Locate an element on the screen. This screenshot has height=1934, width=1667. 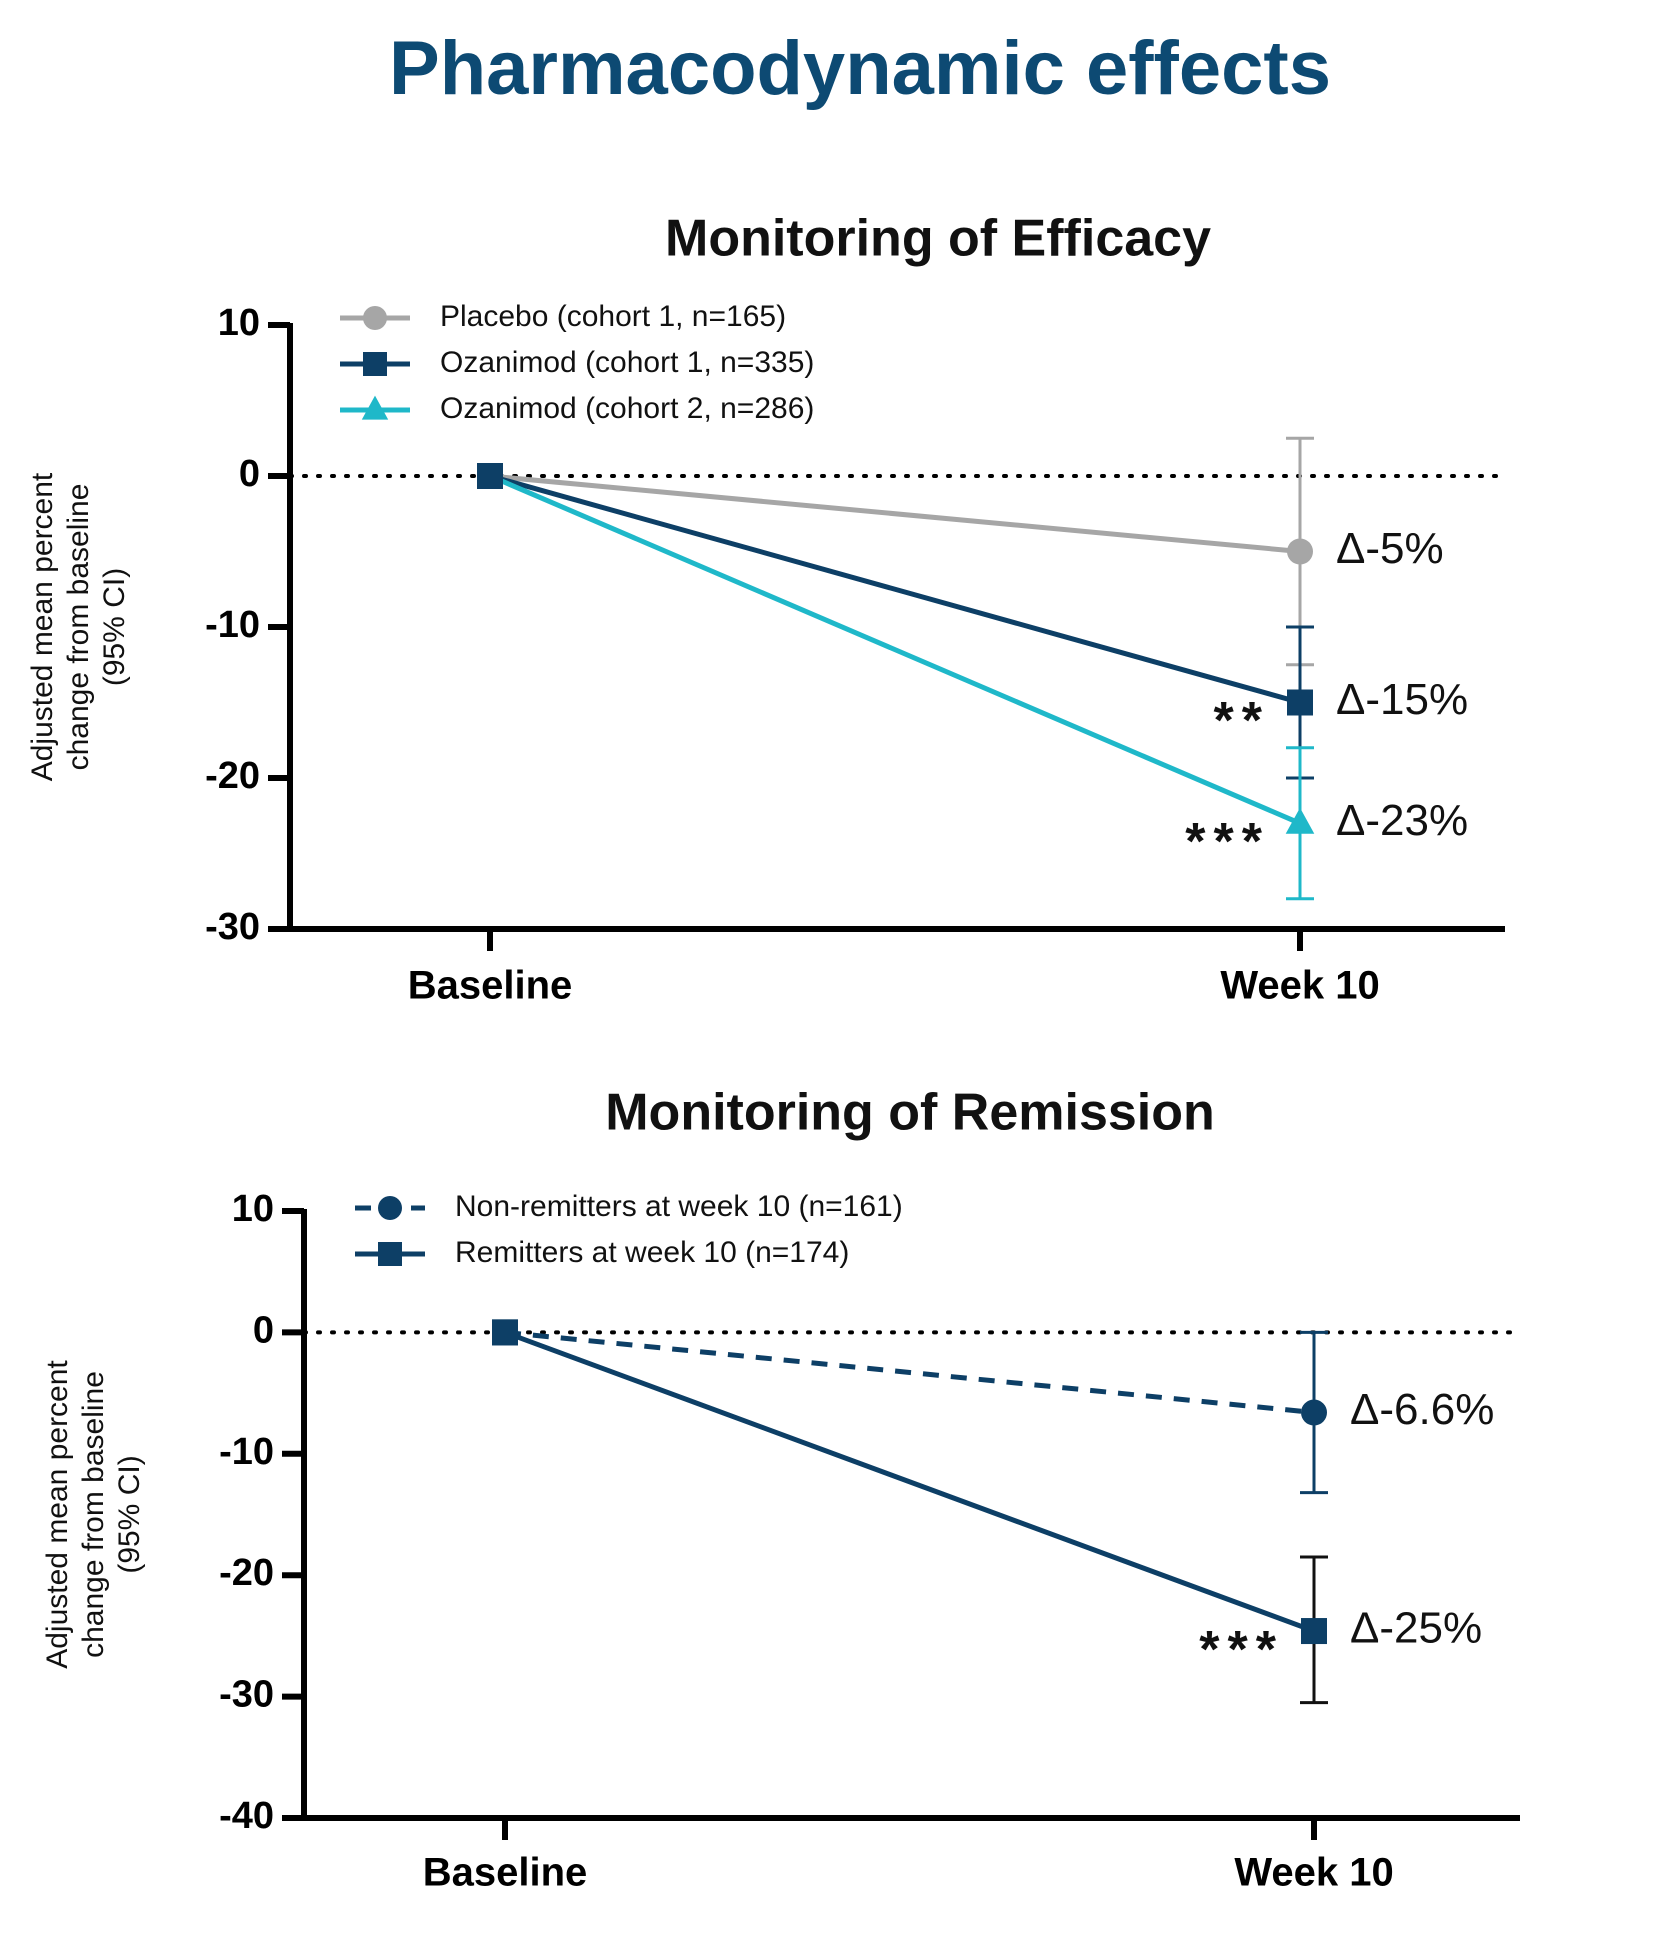
legend-label: Ozanimod (cohort 1, n=335) is located at coordinates (627, 362).